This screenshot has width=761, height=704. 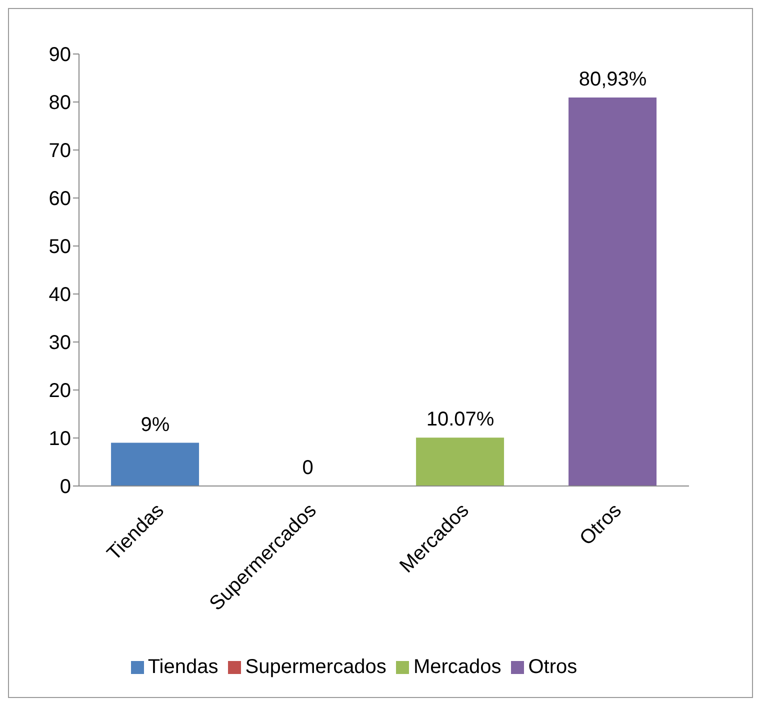 I want to click on y-tick-label: 20, so click(x=59, y=391).